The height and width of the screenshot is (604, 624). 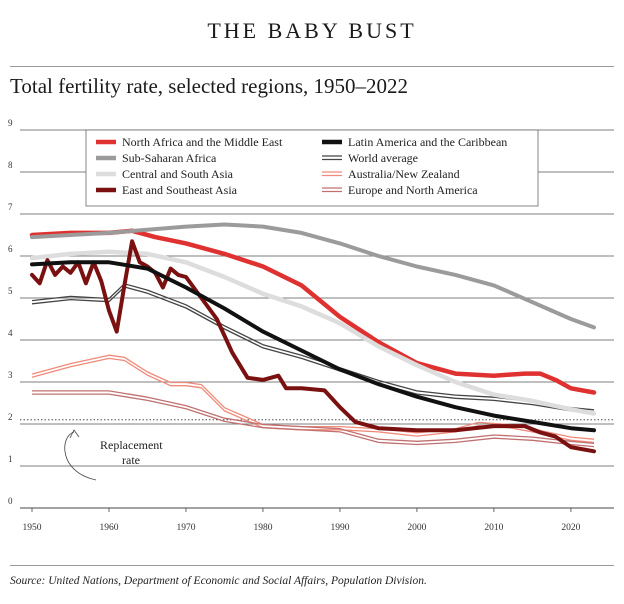 What do you see at coordinates (312, 565) in the screenshot?
I see `source-divider` at bounding box center [312, 565].